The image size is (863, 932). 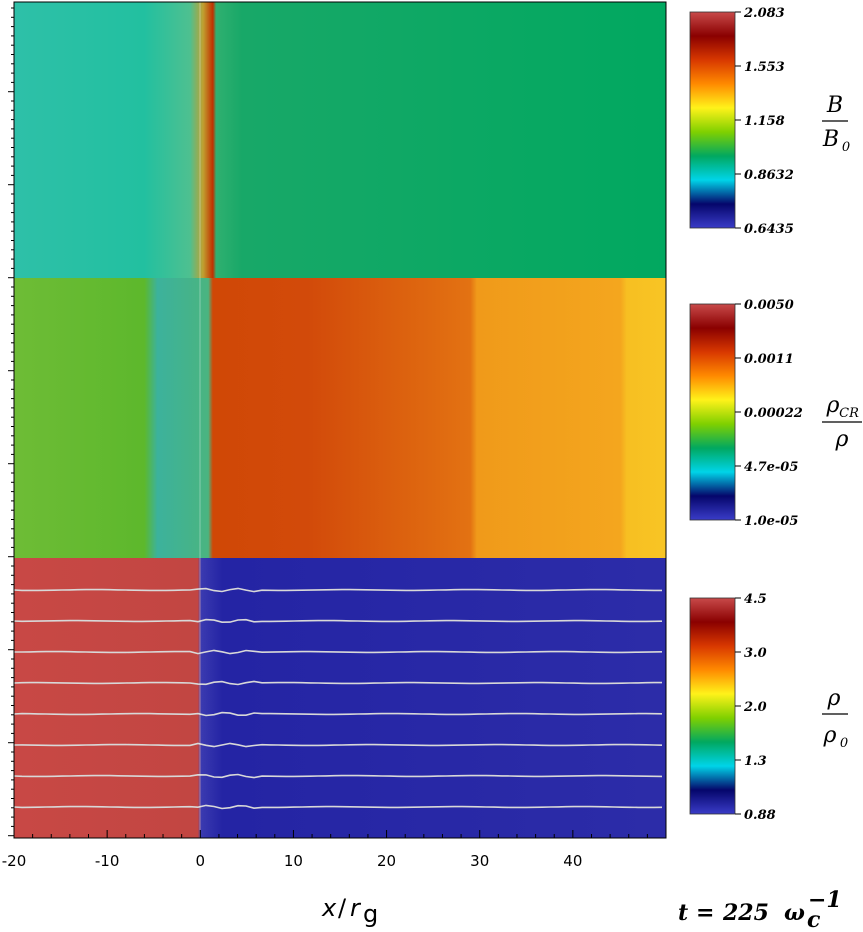 What do you see at coordinates (760, 815) in the screenshot?
I see `colorbar-tick-label: 0.88` at bounding box center [760, 815].